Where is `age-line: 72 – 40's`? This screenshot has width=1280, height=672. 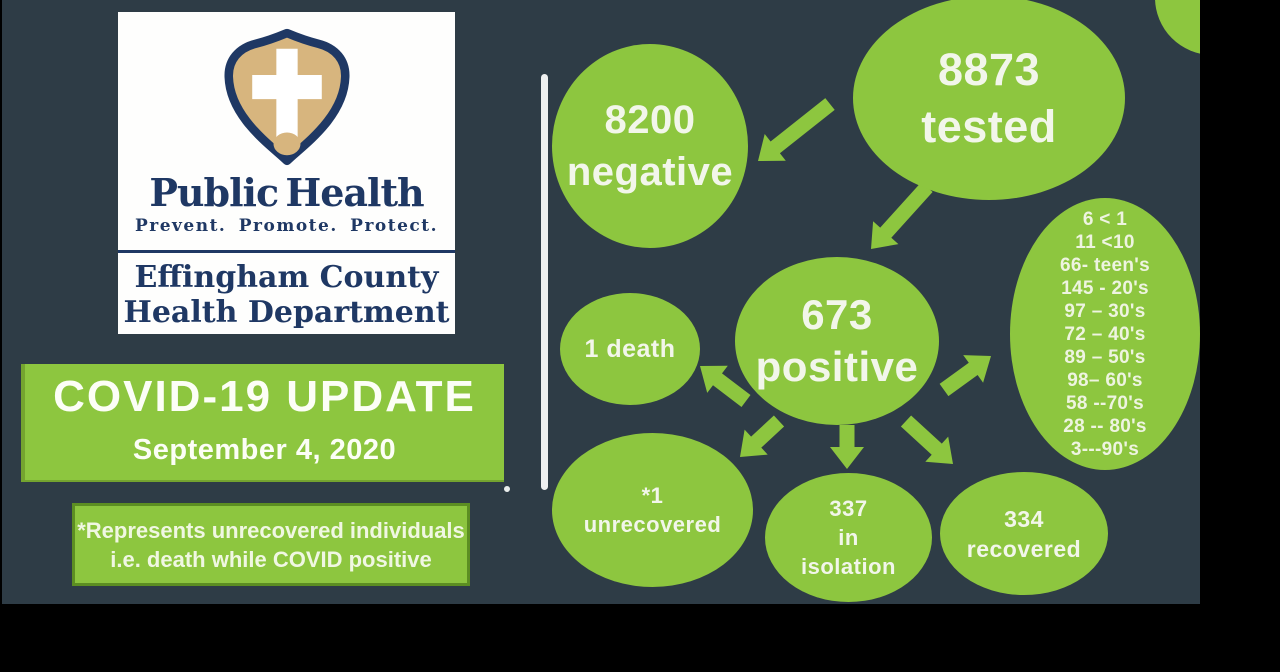
age-line: 72 – 40's is located at coordinates (1105, 334).